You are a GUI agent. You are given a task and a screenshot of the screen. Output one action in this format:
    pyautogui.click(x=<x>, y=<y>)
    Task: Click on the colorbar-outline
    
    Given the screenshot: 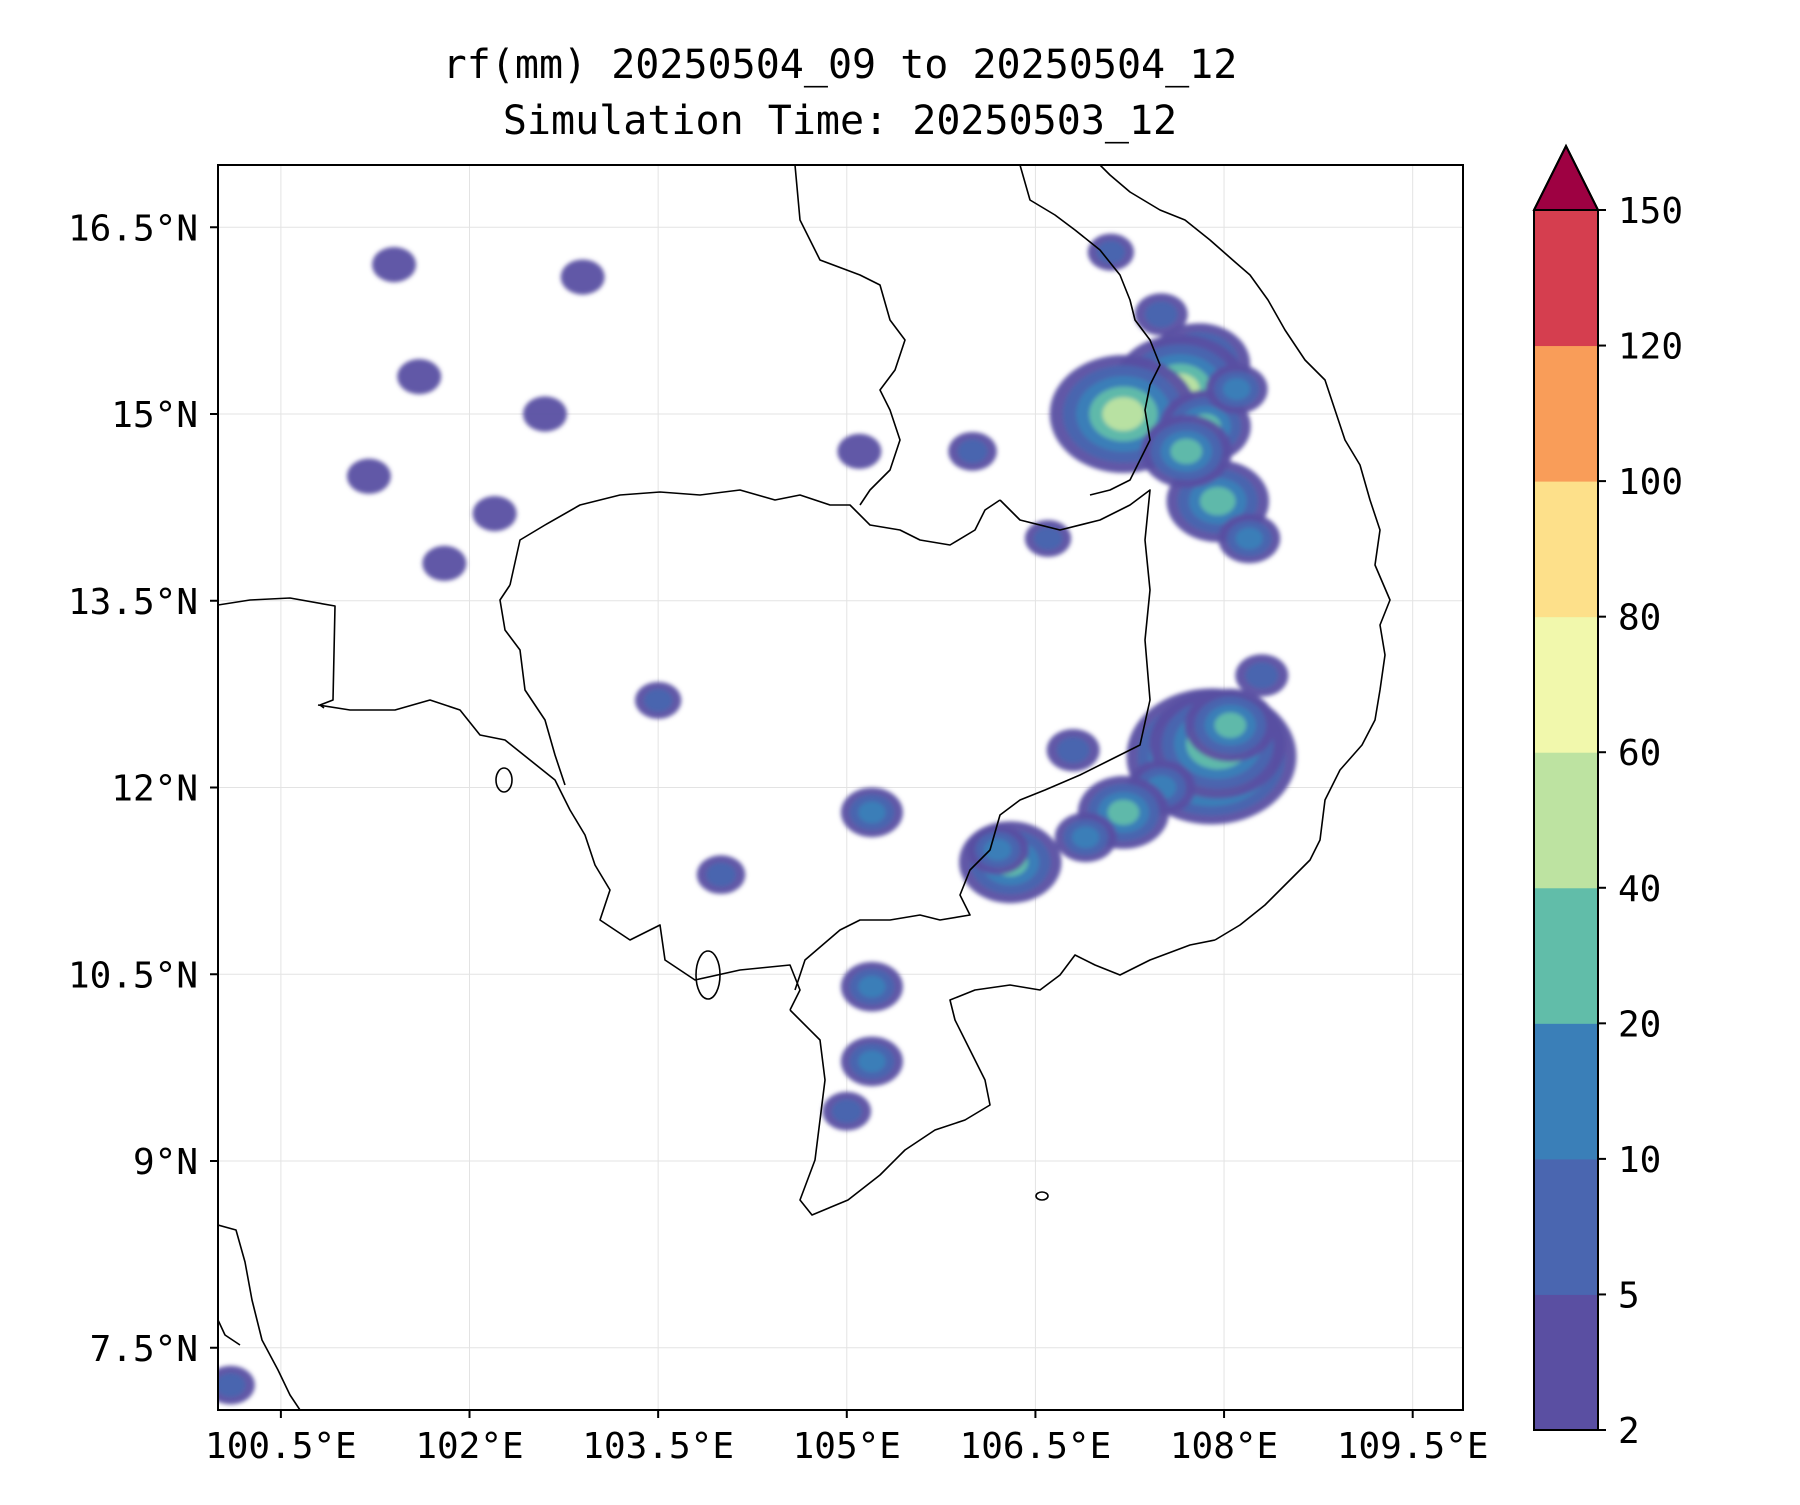 What is the action you would take?
    pyautogui.click(x=1566, y=787)
    